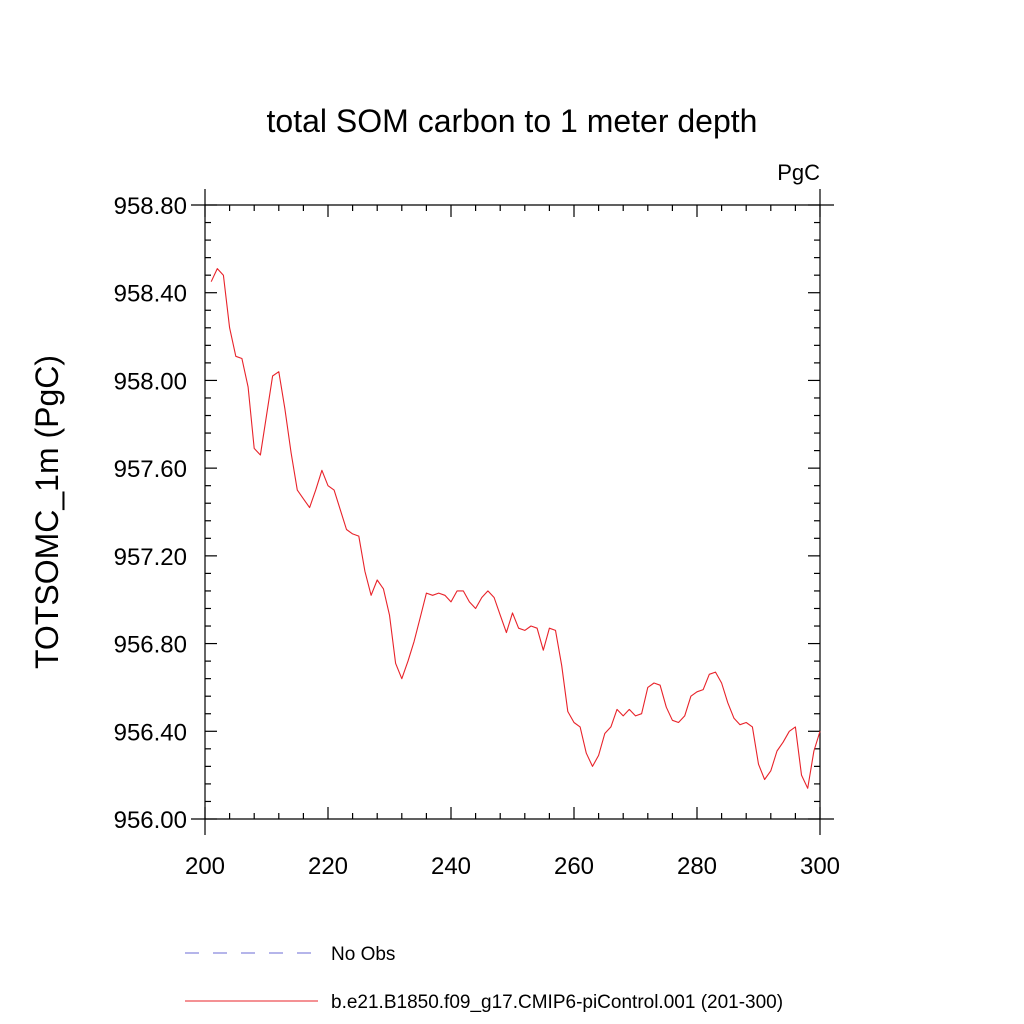 This screenshot has width=1024, height=1024. Describe the element at coordinates (798, 172) in the screenshot. I see `units-label: PgC` at that location.